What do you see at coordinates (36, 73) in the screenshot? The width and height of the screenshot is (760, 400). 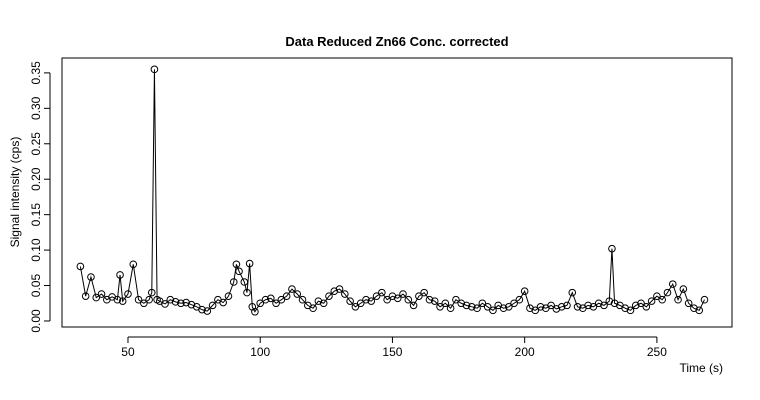 I see `y-tick-label: 0.35` at bounding box center [36, 73].